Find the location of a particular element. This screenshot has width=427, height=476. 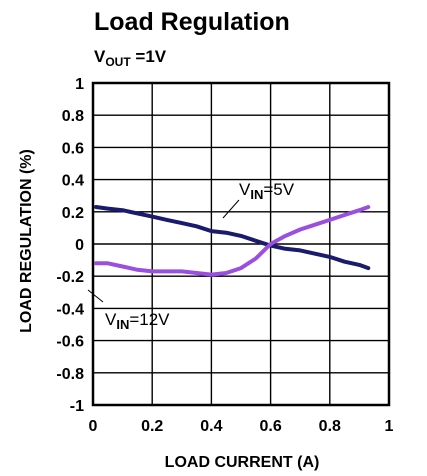

x-tick-labels: 0 0.2 0.4 0.6 0.8 1 is located at coordinates (241, 426).